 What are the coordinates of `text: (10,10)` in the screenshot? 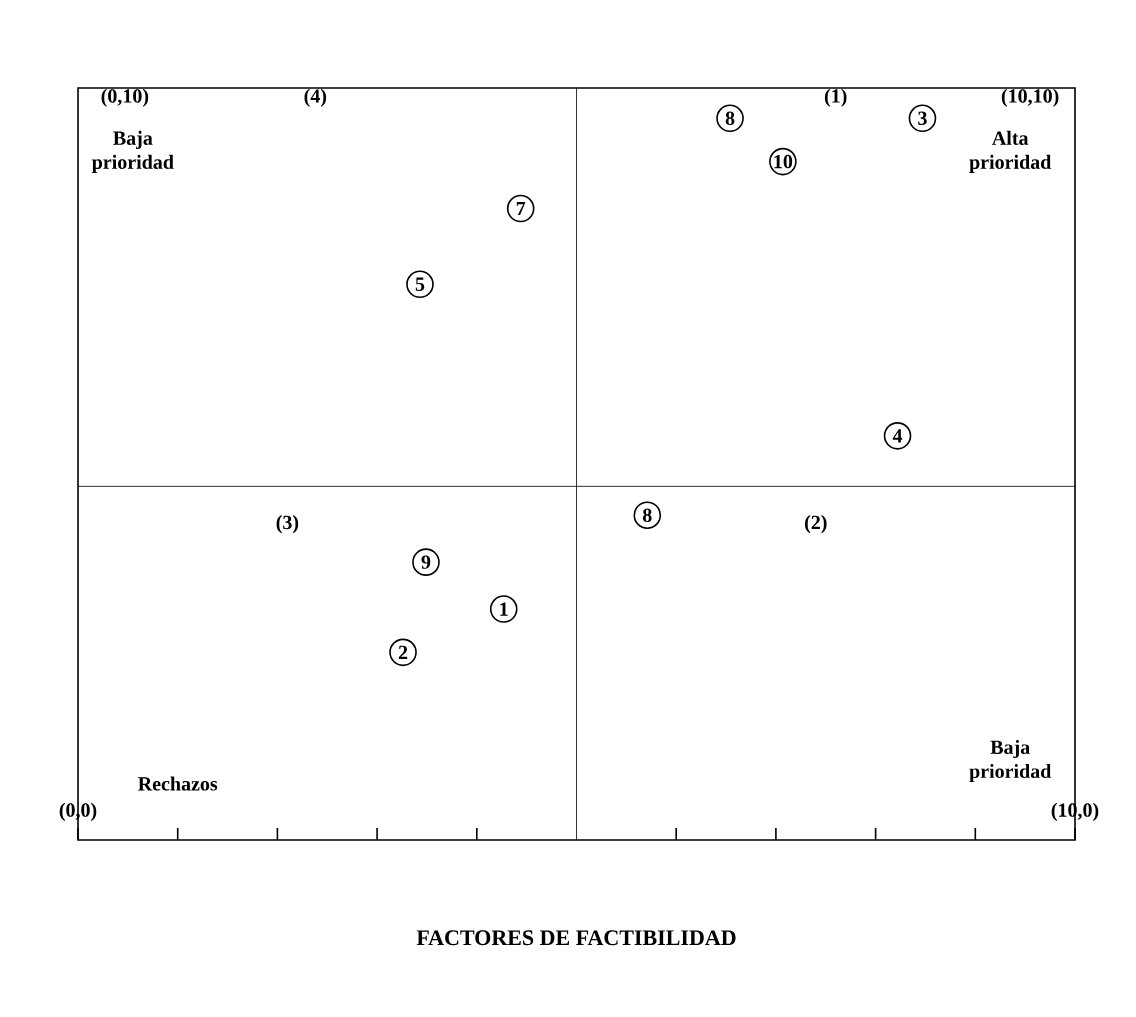 It's located at (1030, 97).